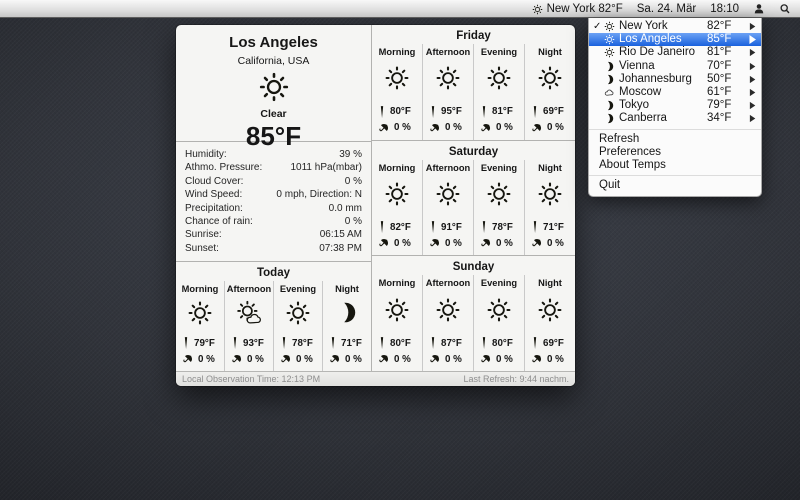 The width and height of the screenshot is (800, 500). What do you see at coordinates (553, 343) in the screenshot?
I see `period-temperature: 69°F` at bounding box center [553, 343].